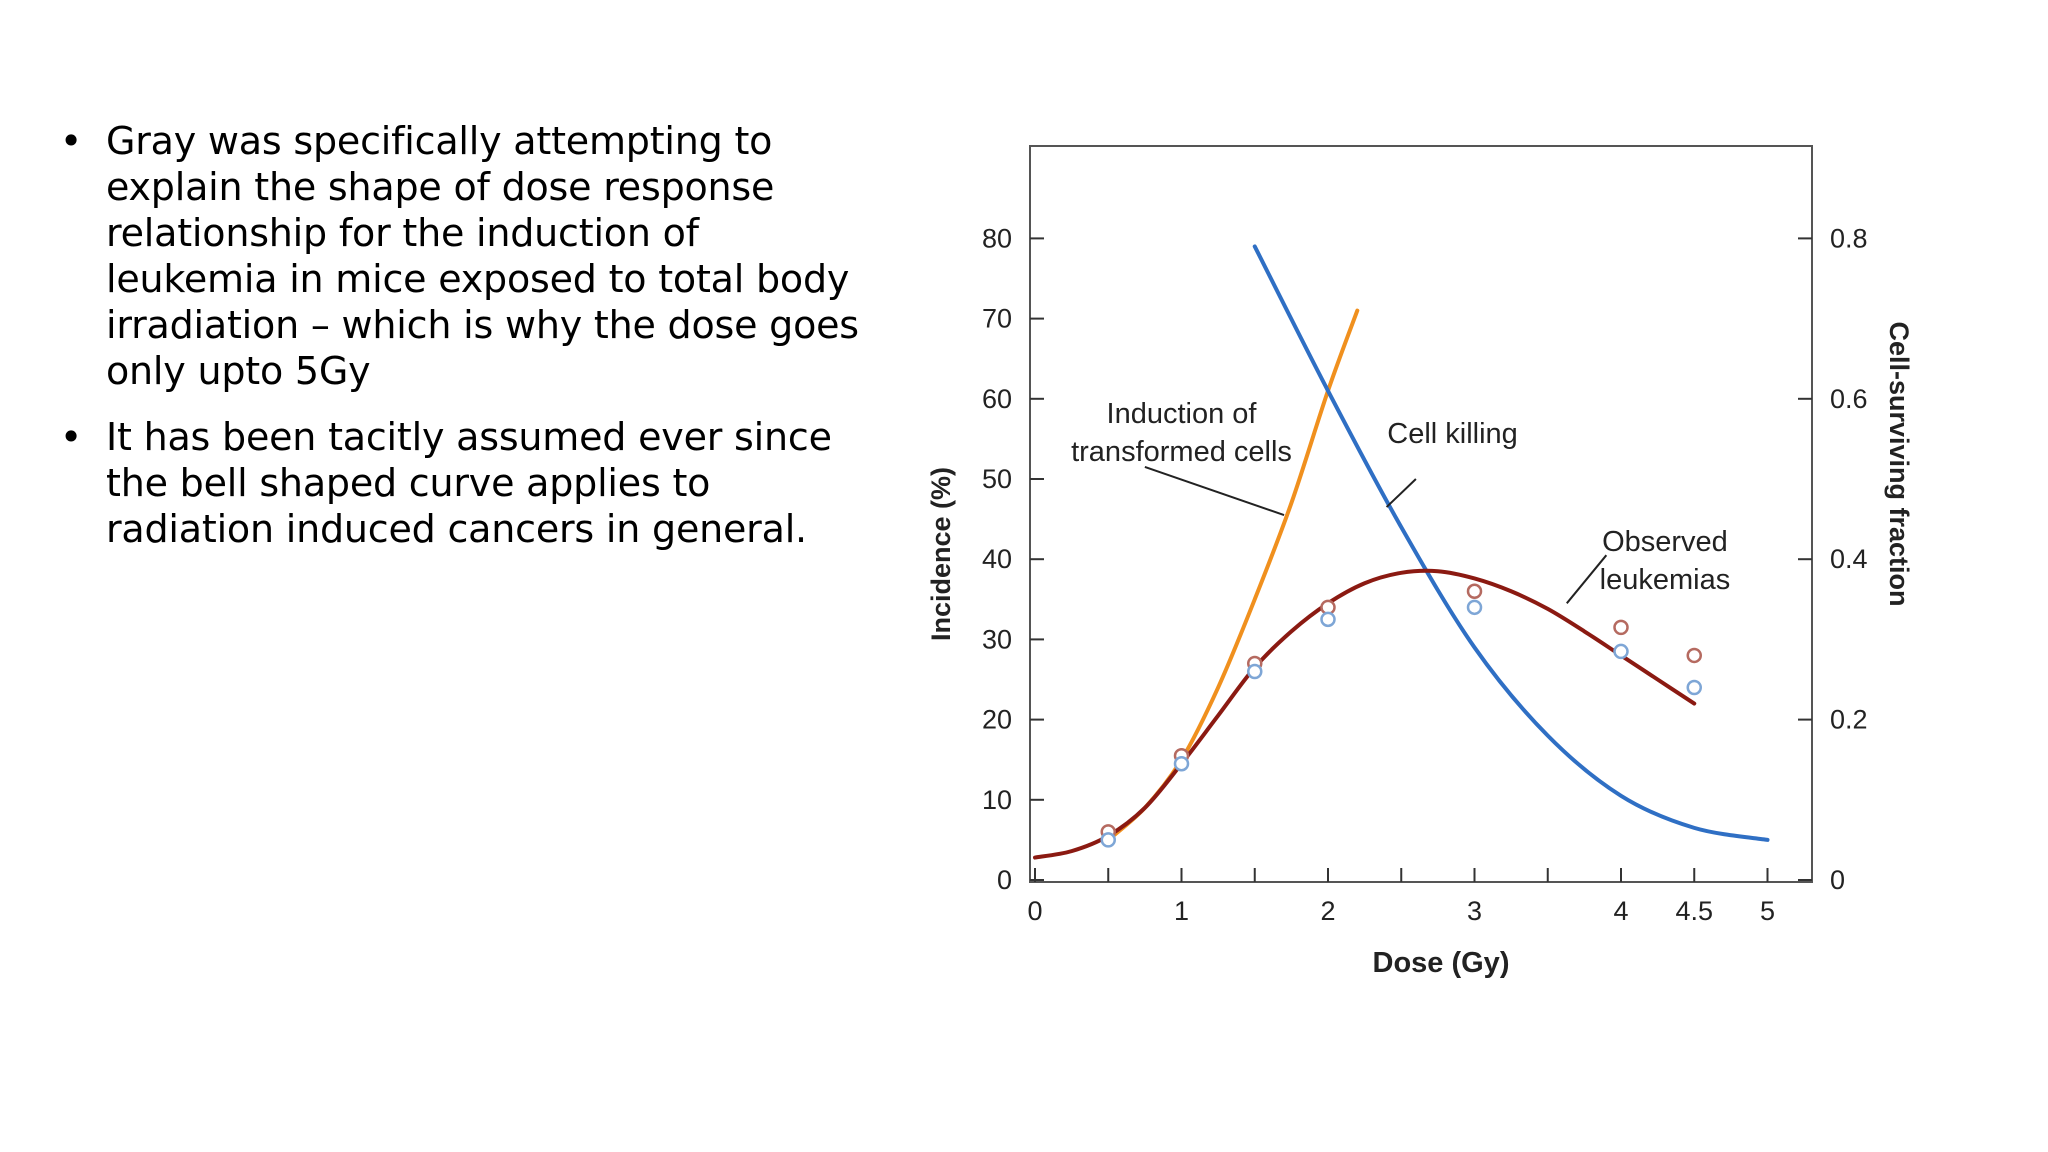 This screenshot has height=1152, width=2048. Describe the element at coordinates (1694, 911) in the screenshot. I see `x-tick-label: 4.5` at that location.